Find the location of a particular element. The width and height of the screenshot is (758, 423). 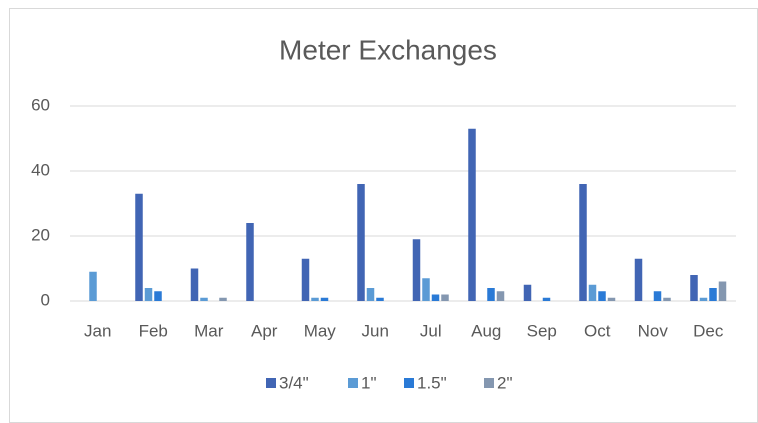

y-tick-label: 0 is located at coordinates (45, 299).